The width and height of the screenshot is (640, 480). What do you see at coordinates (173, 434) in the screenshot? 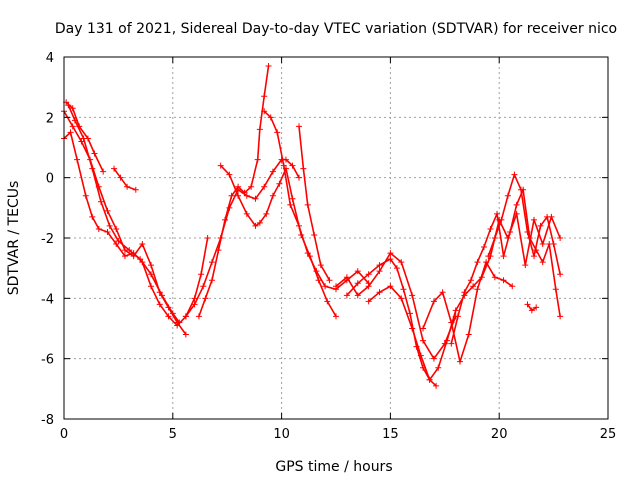
I see `x-tick-label: 5` at bounding box center [173, 434].